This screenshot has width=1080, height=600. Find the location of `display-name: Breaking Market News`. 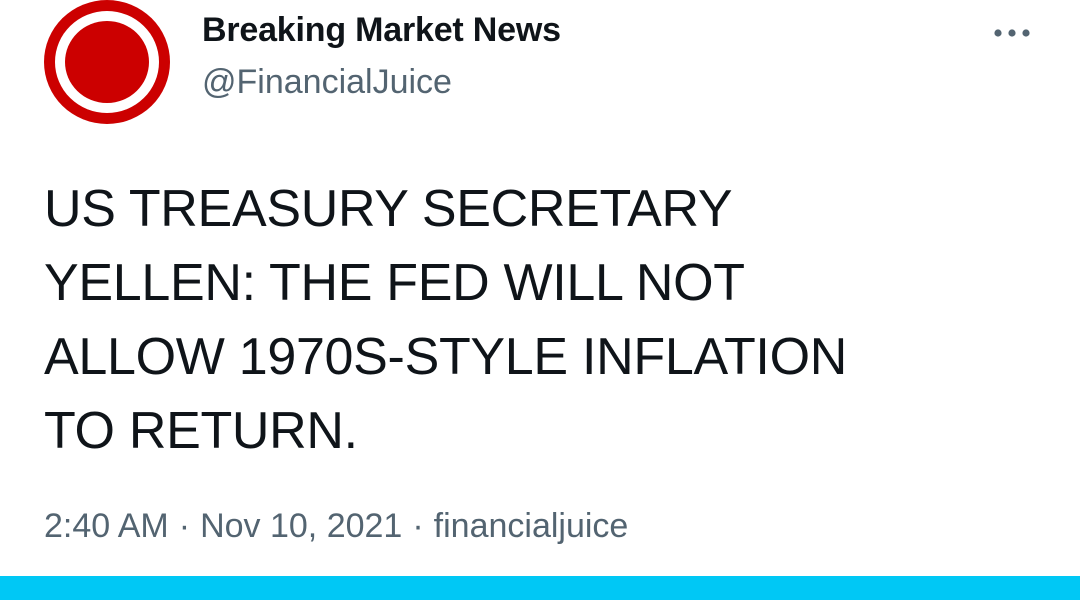

display-name: Breaking Market News is located at coordinates (381, 30).